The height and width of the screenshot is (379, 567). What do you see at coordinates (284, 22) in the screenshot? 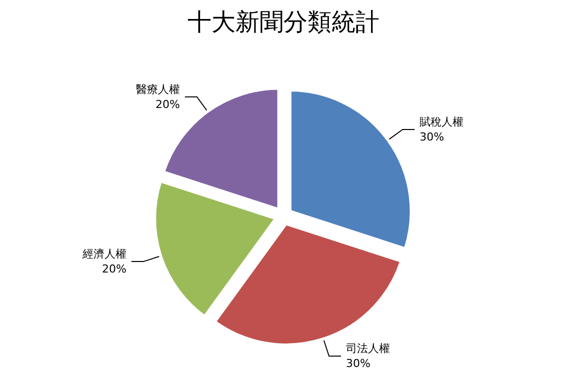
I see `chart-title: 十大新聞分類統計` at bounding box center [284, 22].